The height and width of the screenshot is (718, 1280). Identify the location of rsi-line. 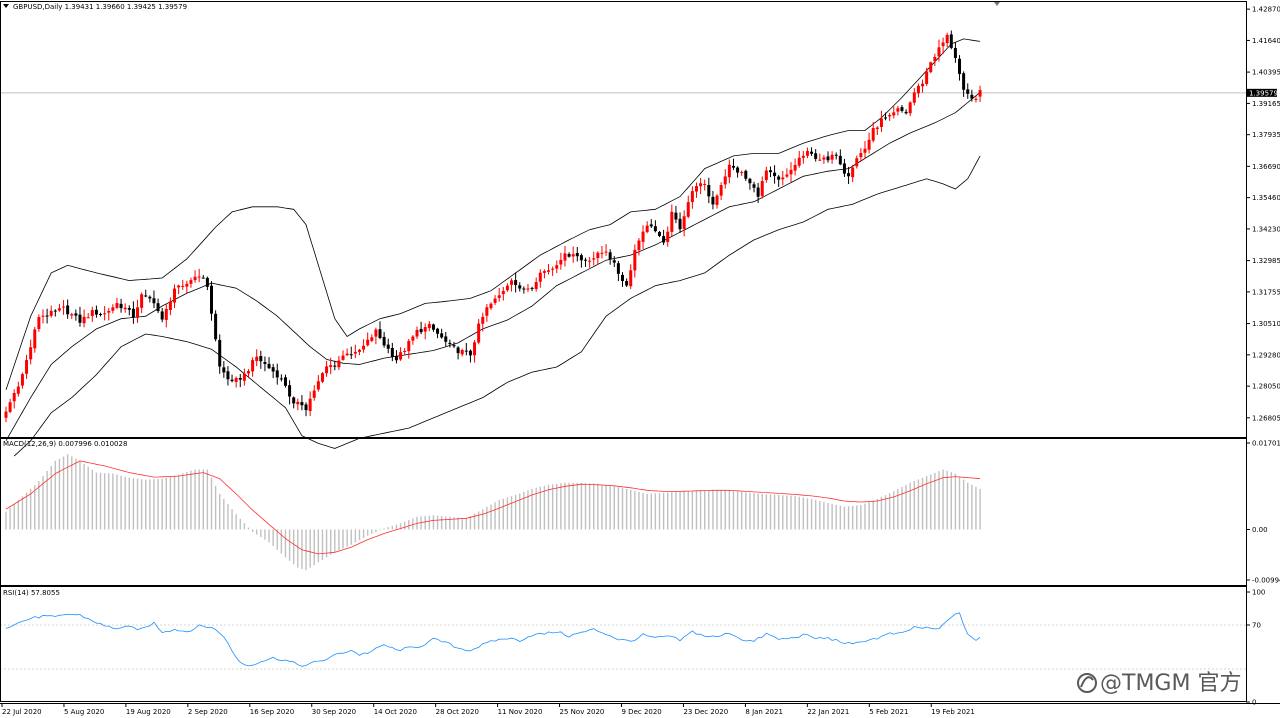
(493, 639).